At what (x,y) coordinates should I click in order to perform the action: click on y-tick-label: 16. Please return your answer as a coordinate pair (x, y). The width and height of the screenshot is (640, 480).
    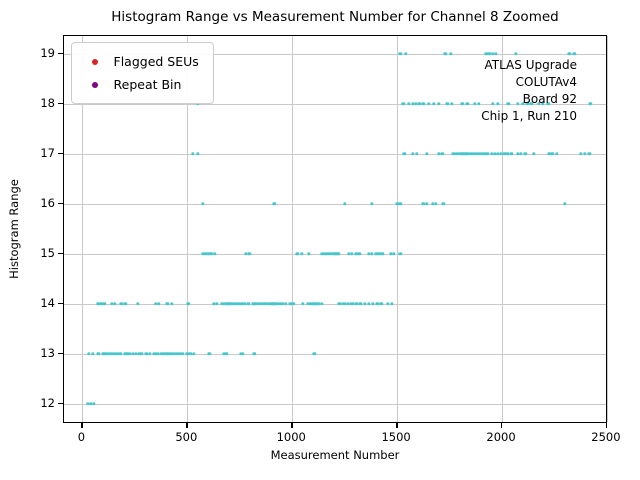
    Looking at the image, I should click on (47, 203).